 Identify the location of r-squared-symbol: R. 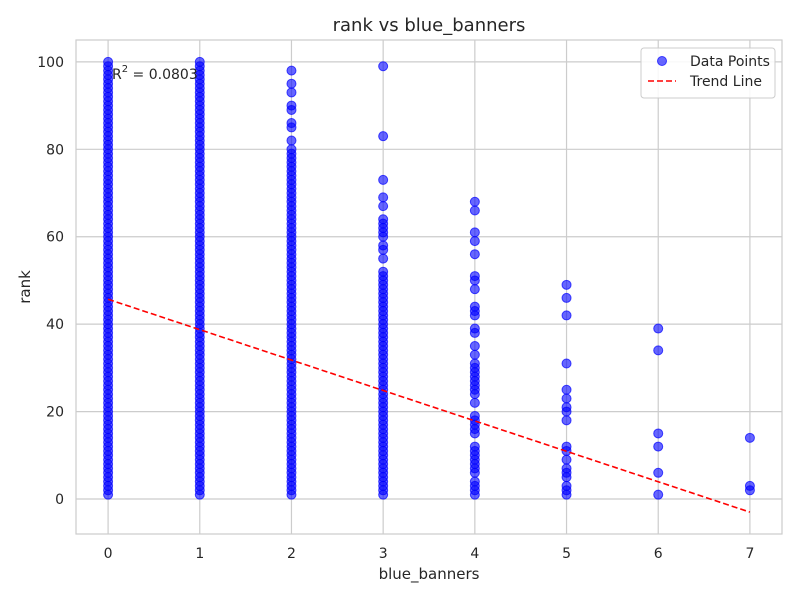
(117, 75).